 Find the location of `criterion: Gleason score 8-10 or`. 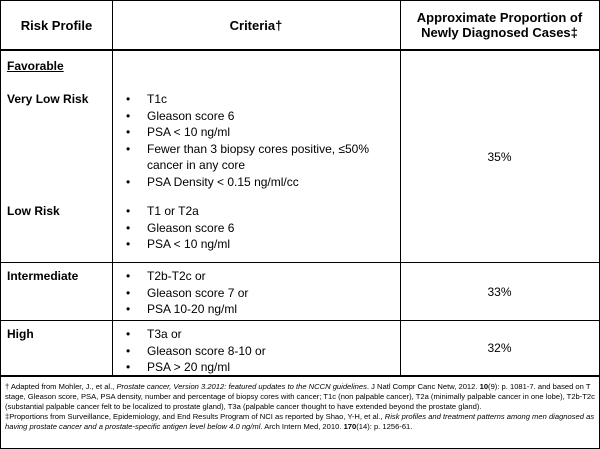

criterion: Gleason score 8-10 or is located at coordinates (263, 351).